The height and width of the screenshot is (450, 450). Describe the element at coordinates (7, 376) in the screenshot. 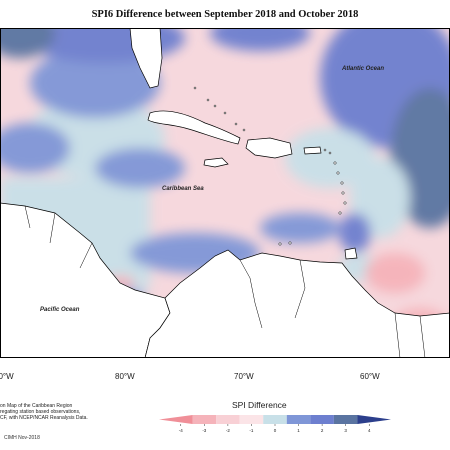

I see `longitude-label-90w: 90°W` at that location.